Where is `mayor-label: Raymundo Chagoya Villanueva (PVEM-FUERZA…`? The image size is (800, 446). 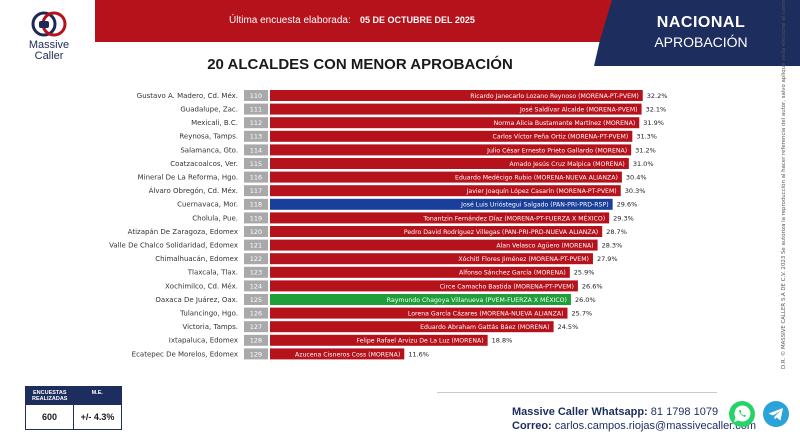
mayor-label: Raymundo Chagoya Villanueva (PVEM-FUERZA… is located at coordinates (477, 299).